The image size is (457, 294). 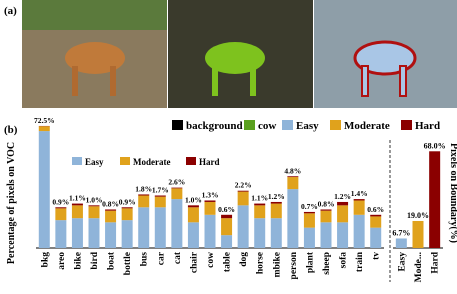 I want to click on y-axis-title: Percentage of pixels on VOC, so click(x=11, y=203).